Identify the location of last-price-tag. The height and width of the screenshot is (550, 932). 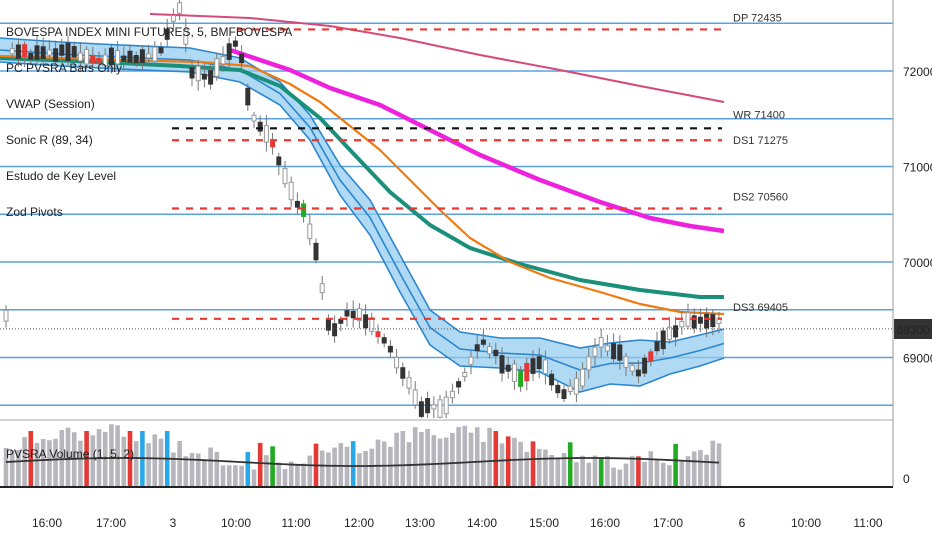
(913, 329).